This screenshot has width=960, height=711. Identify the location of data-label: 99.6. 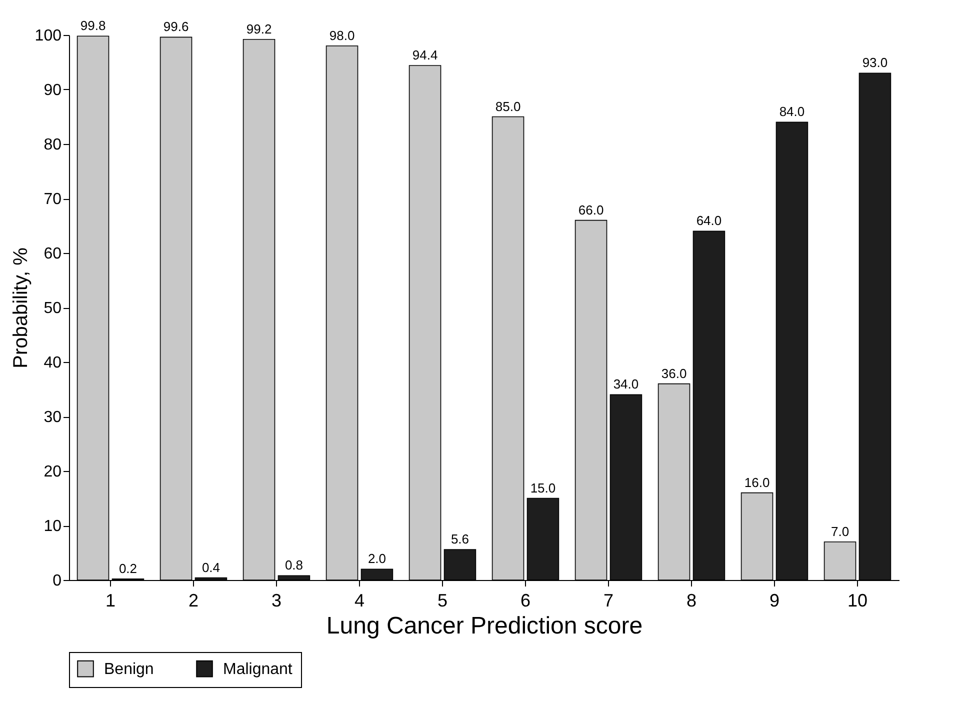
(176, 26).